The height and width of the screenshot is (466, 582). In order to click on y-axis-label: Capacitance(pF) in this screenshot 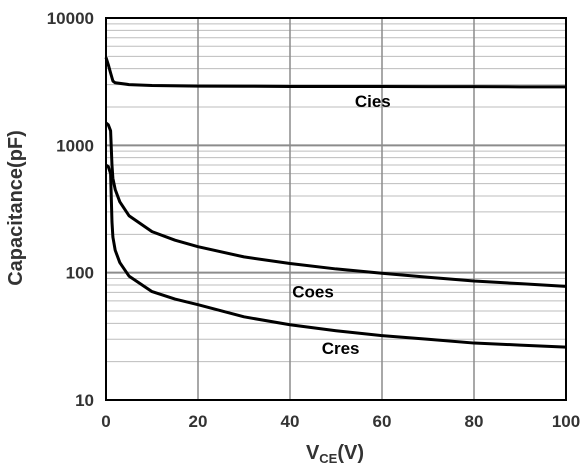, I will do `click(16, 208)`.